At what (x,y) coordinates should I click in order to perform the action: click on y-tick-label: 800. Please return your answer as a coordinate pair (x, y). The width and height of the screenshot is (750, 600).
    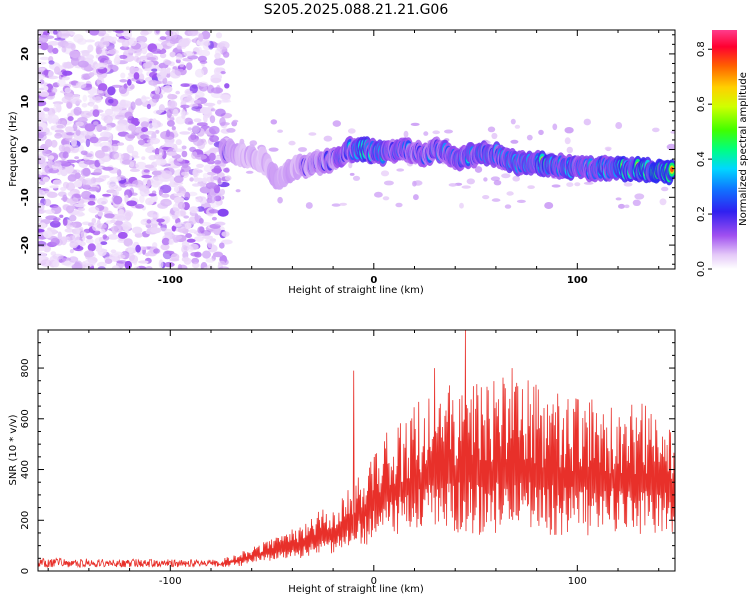
    Looking at the image, I should click on (25, 368).